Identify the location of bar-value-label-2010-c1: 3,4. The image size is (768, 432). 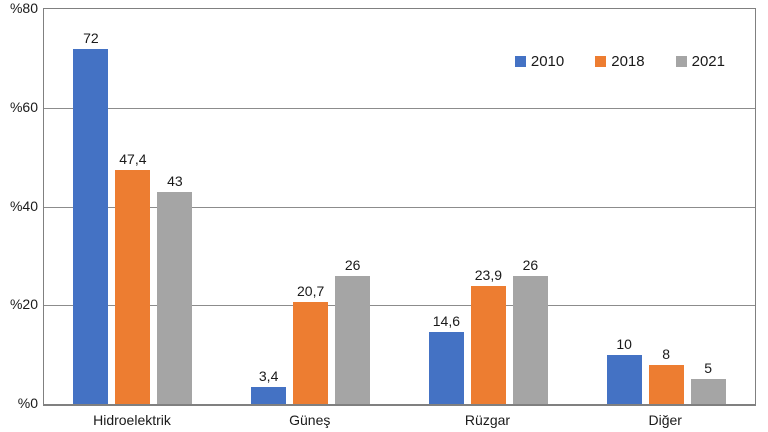
(268, 376).